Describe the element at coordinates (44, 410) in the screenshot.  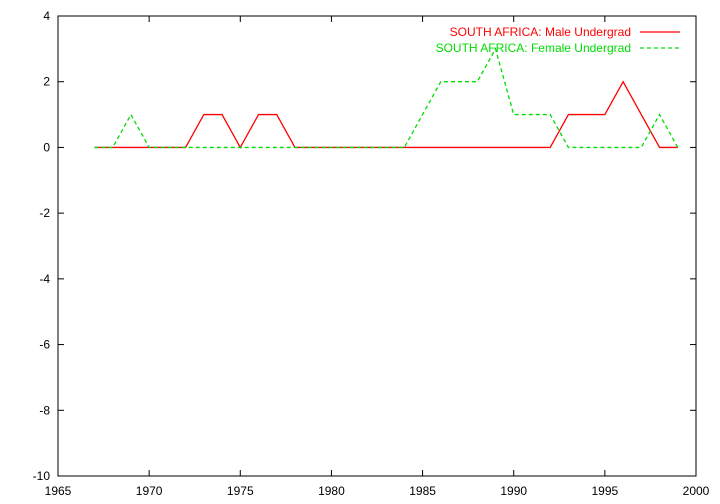
I see `y-tick-label: -8` at that location.